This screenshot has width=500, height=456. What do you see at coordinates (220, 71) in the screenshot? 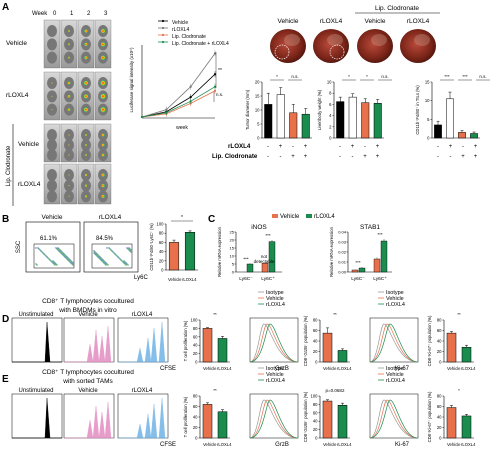
I see `line-chart-stat-significant: **` at bounding box center [220, 71].